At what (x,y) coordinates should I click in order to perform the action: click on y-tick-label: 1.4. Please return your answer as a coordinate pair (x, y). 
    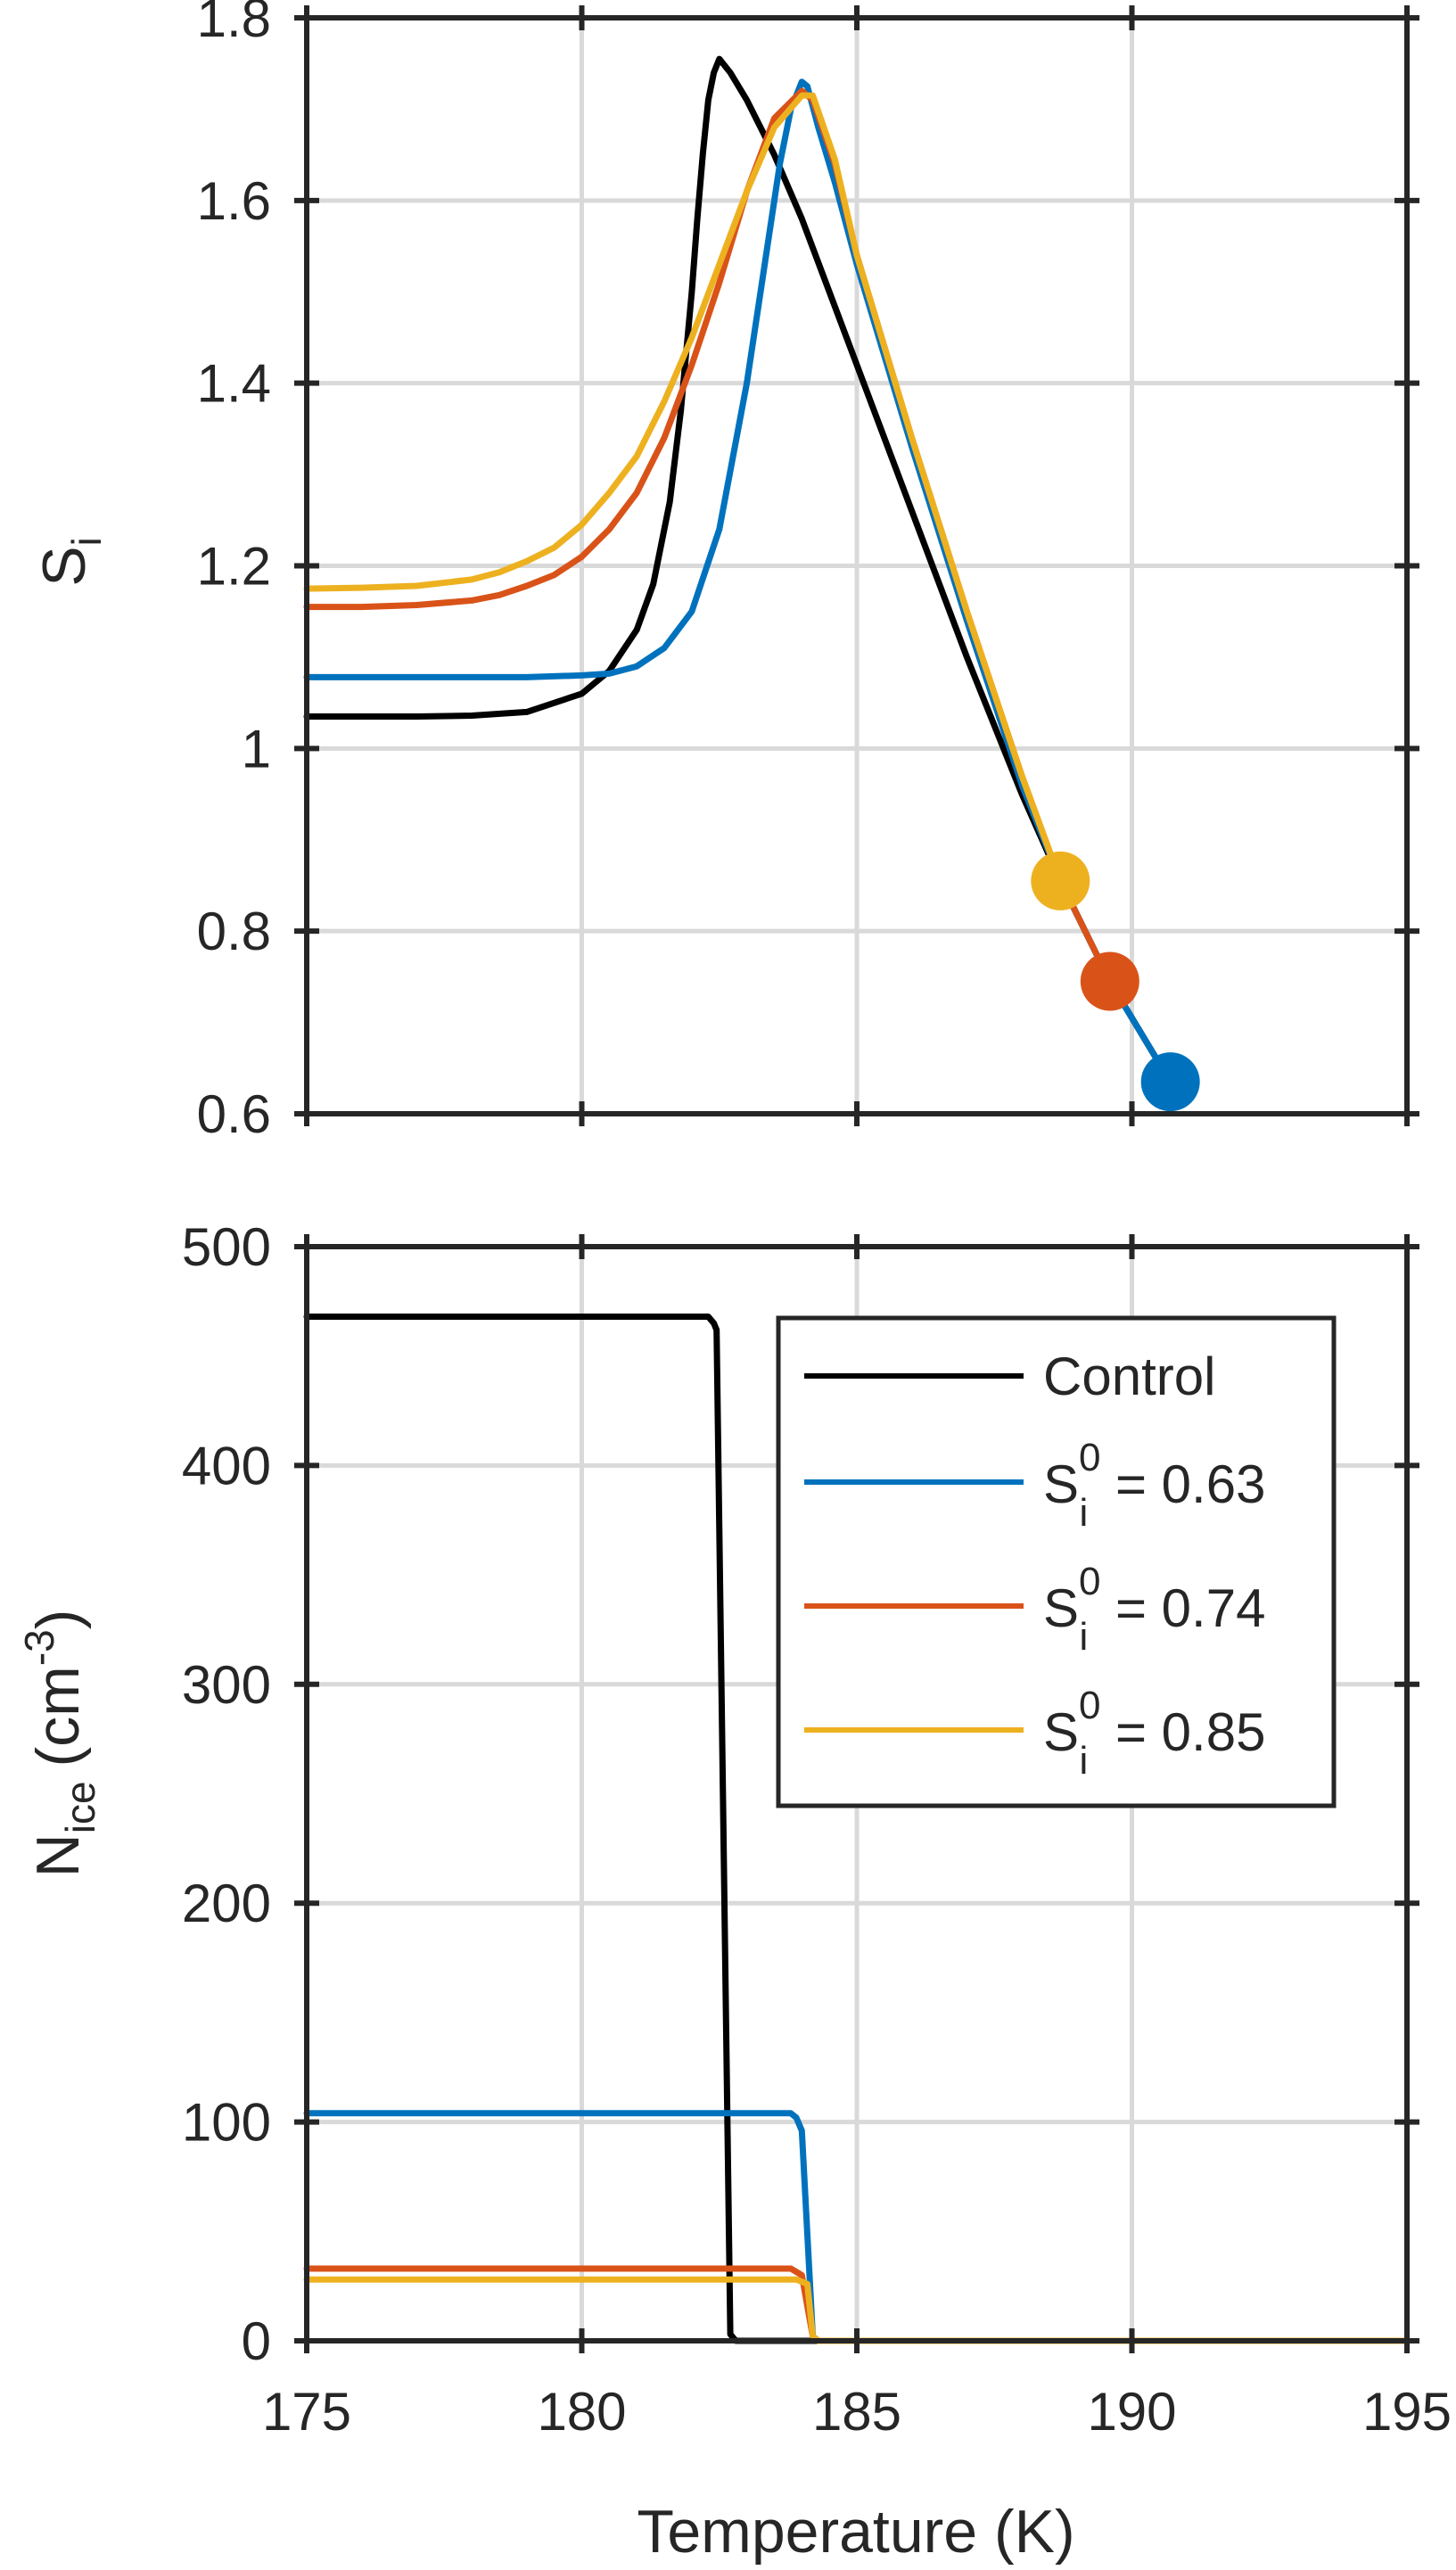
    Looking at the image, I should click on (234, 384).